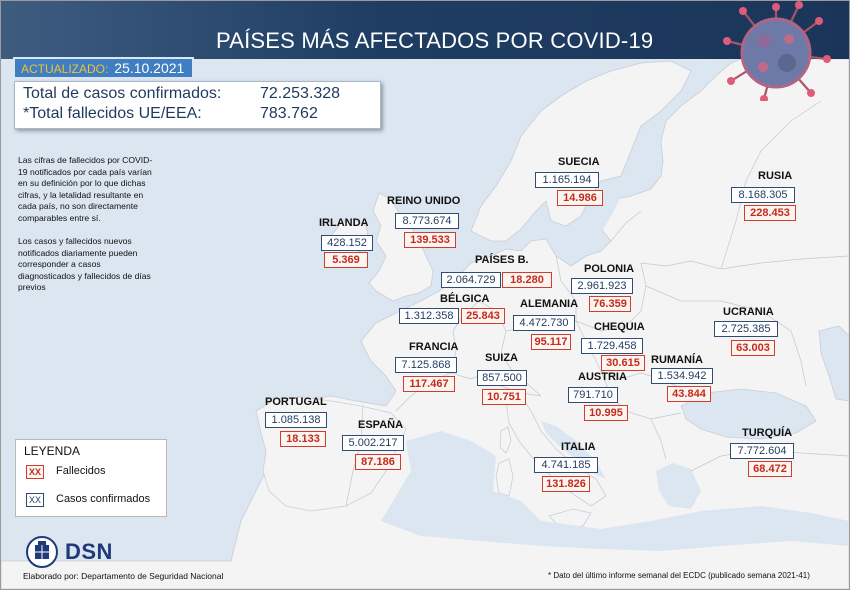 The image size is (850, 590). I want to click on baltic-sea, so click(590, 219).